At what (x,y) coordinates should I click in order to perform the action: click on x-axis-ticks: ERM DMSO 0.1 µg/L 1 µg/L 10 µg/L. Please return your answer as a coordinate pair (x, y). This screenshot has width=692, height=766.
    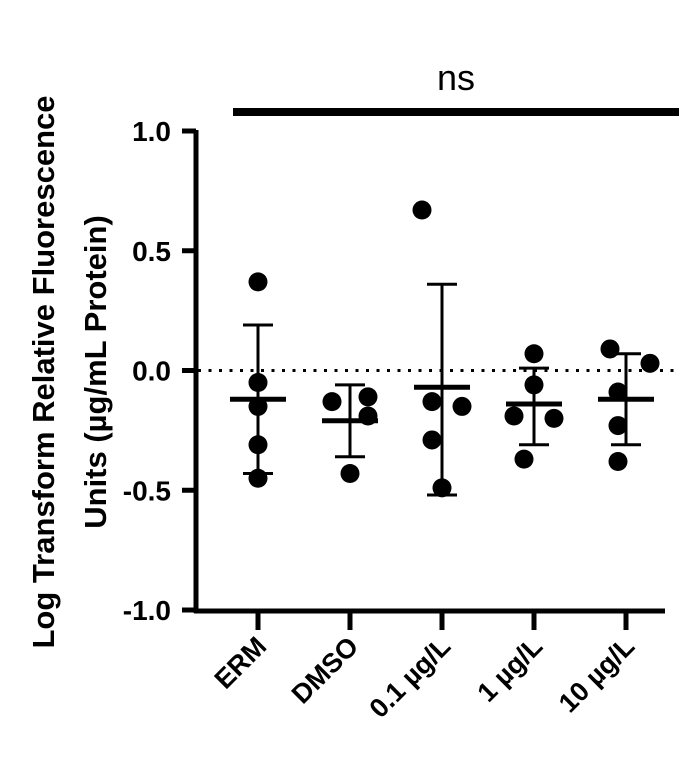
    Looking at the image, I should click on (424, 667).